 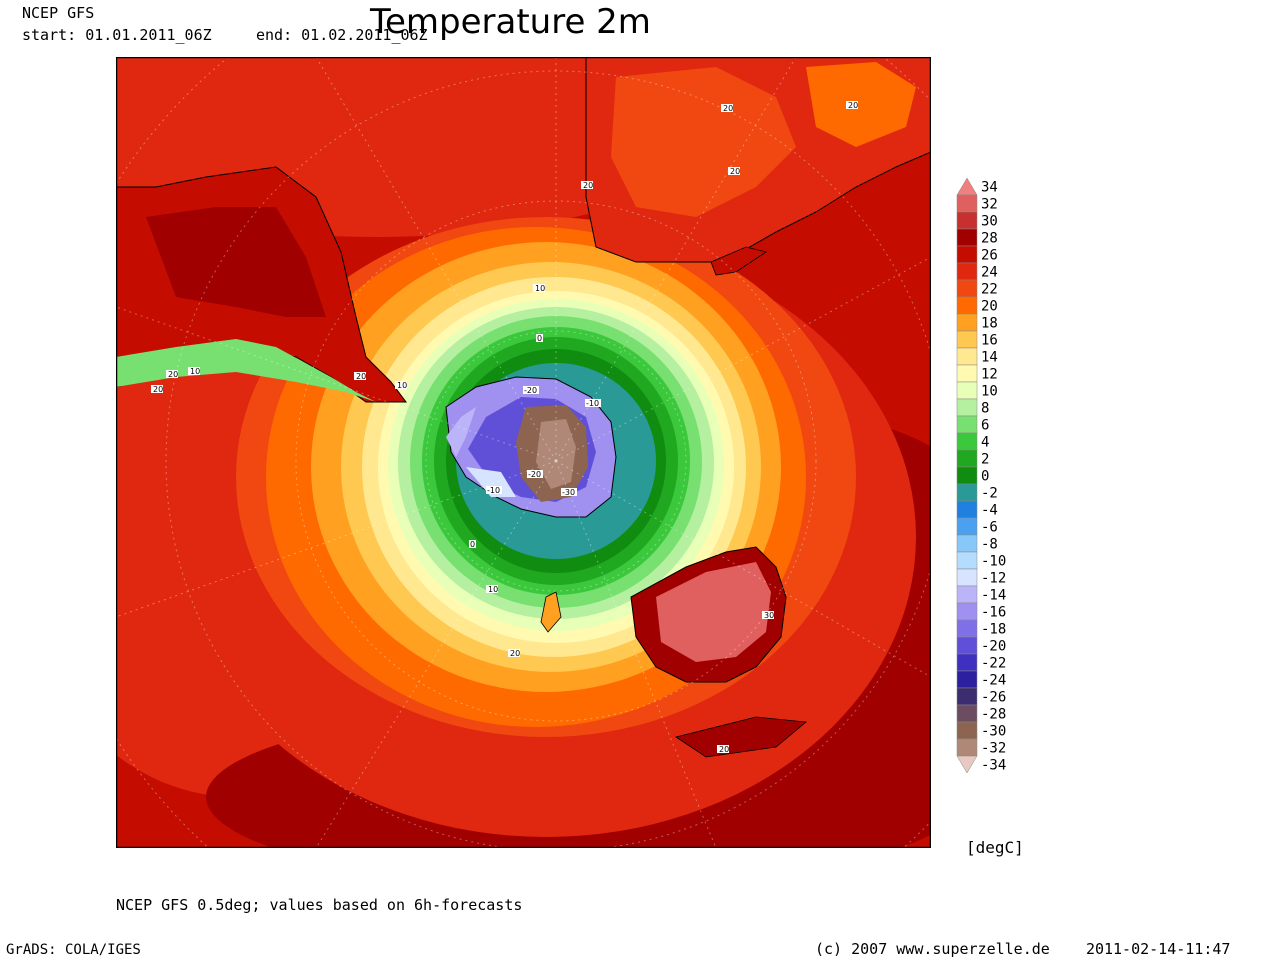 I want to click on antarctic-peninsula, so click(x=461, y=432).